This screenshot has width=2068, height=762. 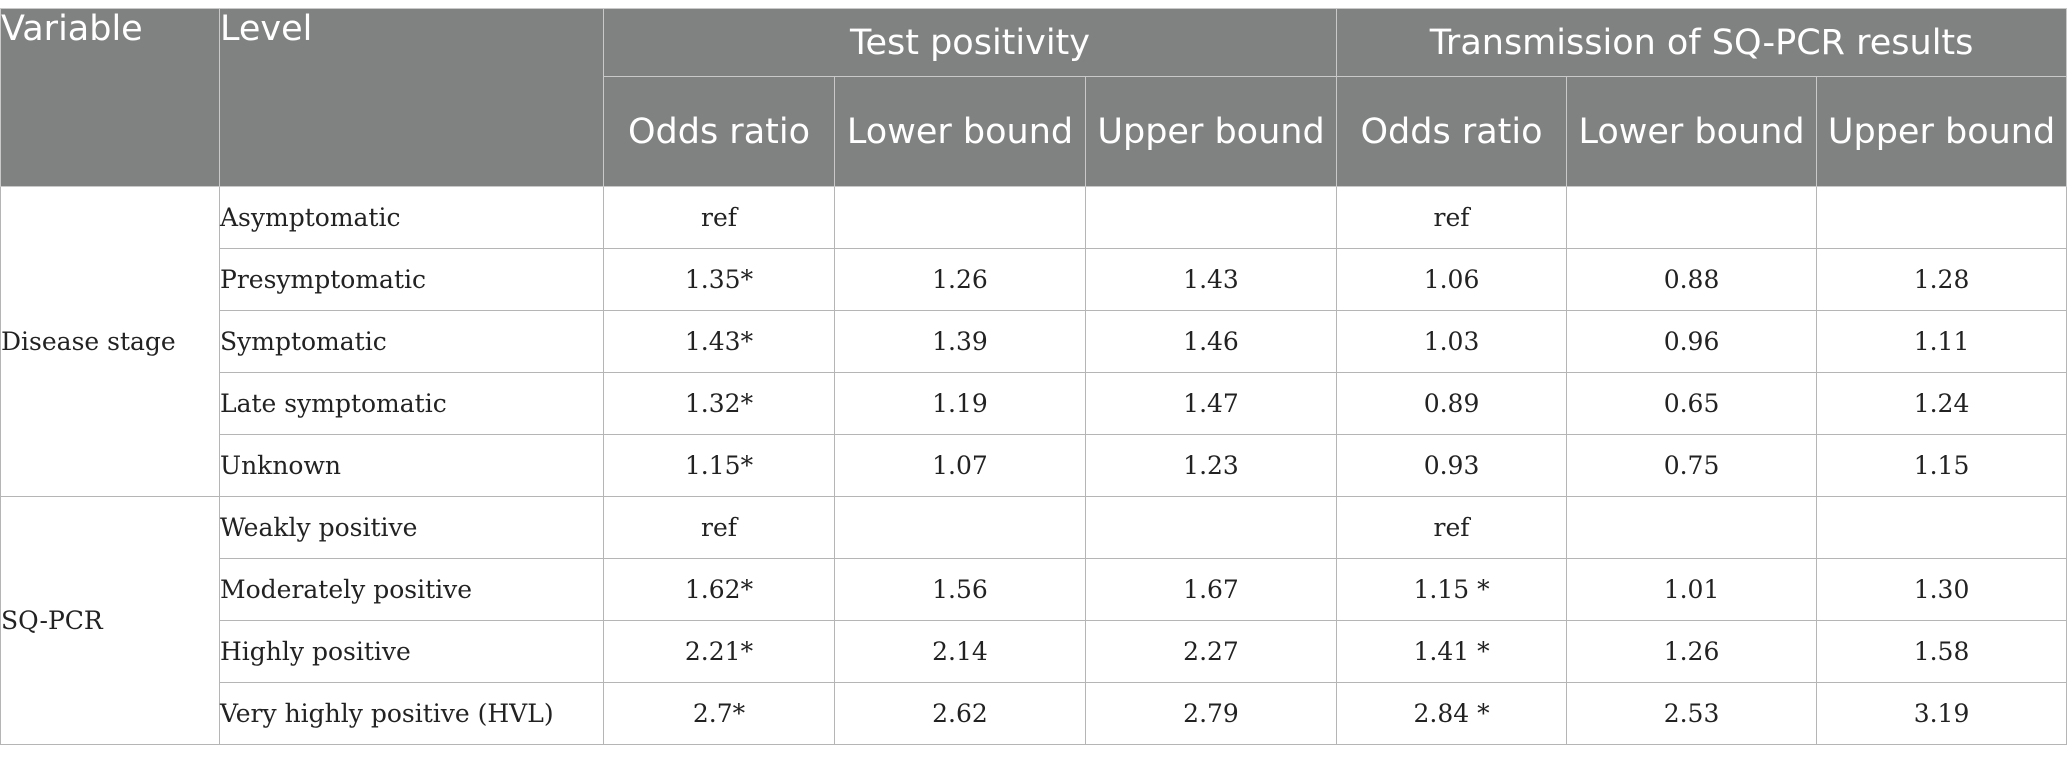 What do you see at coordinates (1692, 341) in the screenshot?
I see `tr-lower-bound-cell: 0.96` at bounding box center [1692, 341].